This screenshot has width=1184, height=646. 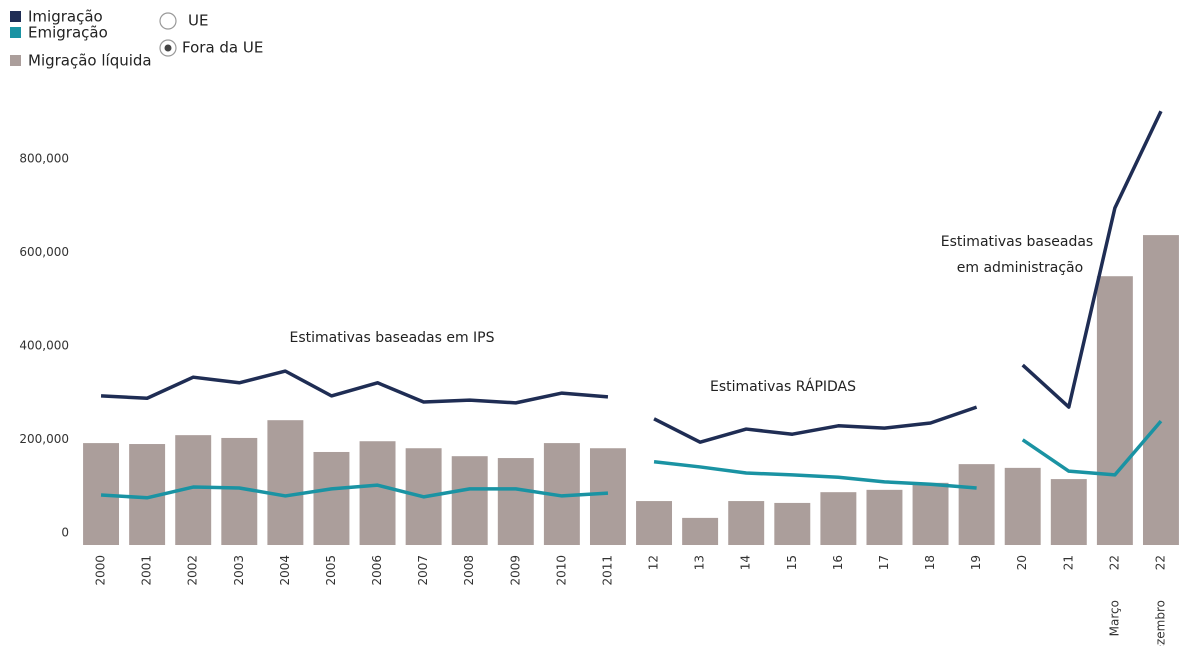 I want to click on radio-label: Fora da UE, so click(x=222, y=48).